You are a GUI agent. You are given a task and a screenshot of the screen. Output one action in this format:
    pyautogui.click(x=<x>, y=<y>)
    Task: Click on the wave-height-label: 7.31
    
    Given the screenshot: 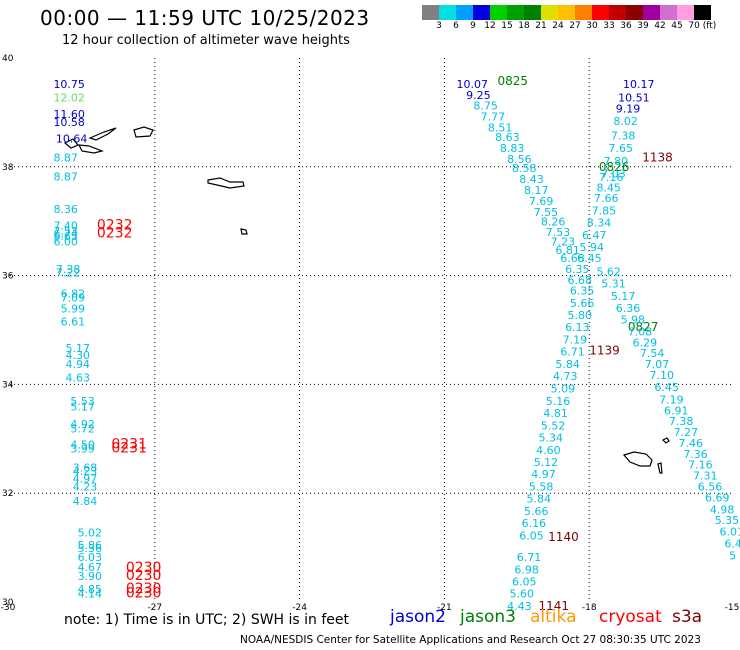 What is the action you would take?
    pyautogui.click(x=705, y=476)
    